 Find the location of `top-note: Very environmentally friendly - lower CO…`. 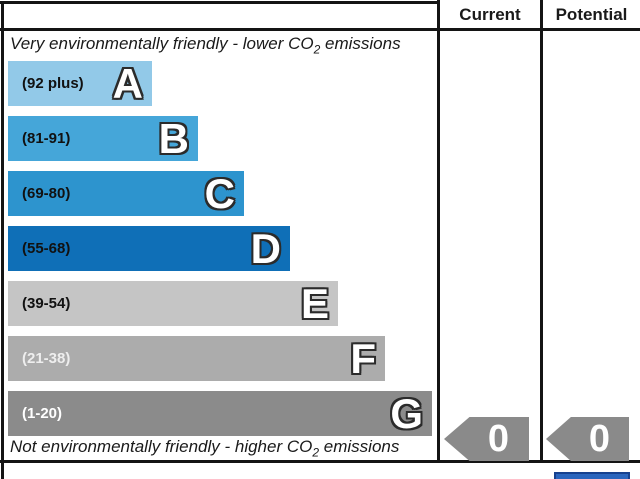

top-note: Very environmentally friendly - lower CO… is located at coordinates (205, 45).